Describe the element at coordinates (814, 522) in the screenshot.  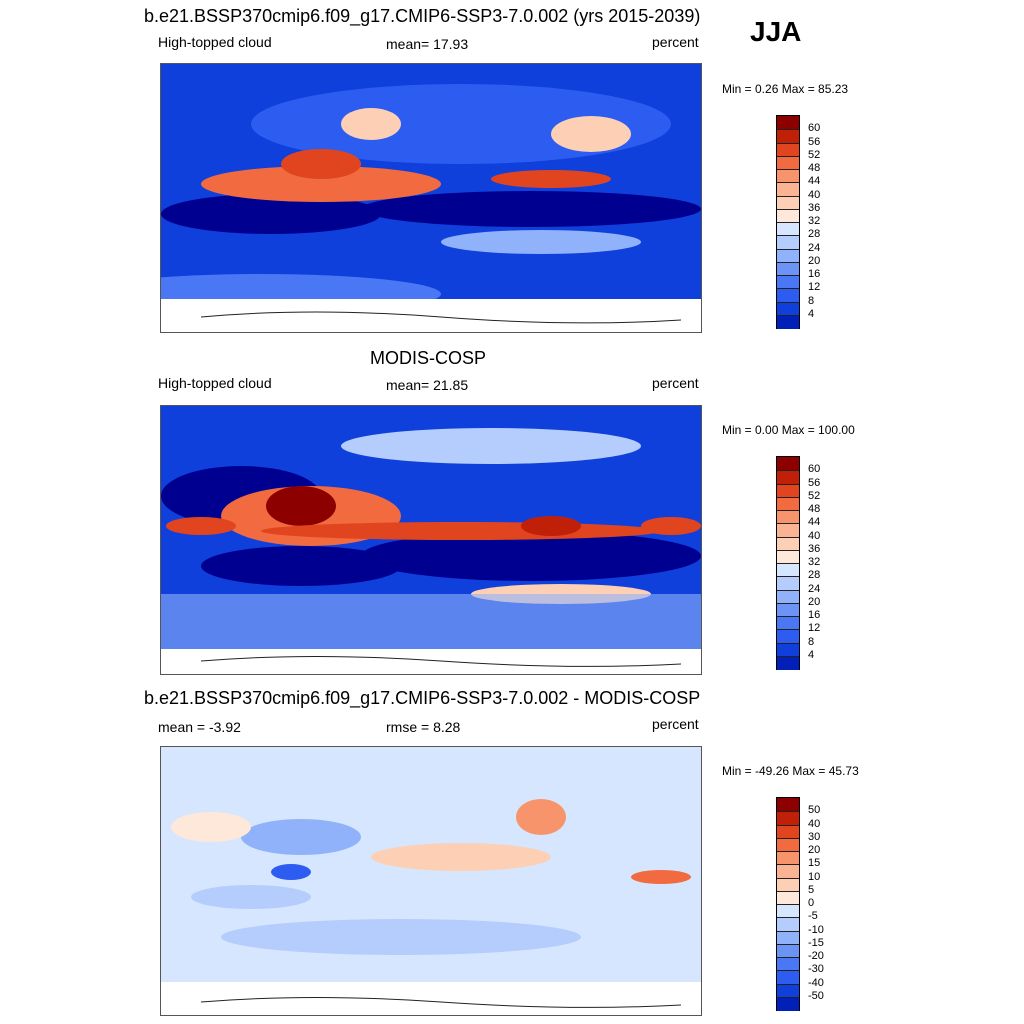
I see `colorbar-tick-label: 44` at that location.